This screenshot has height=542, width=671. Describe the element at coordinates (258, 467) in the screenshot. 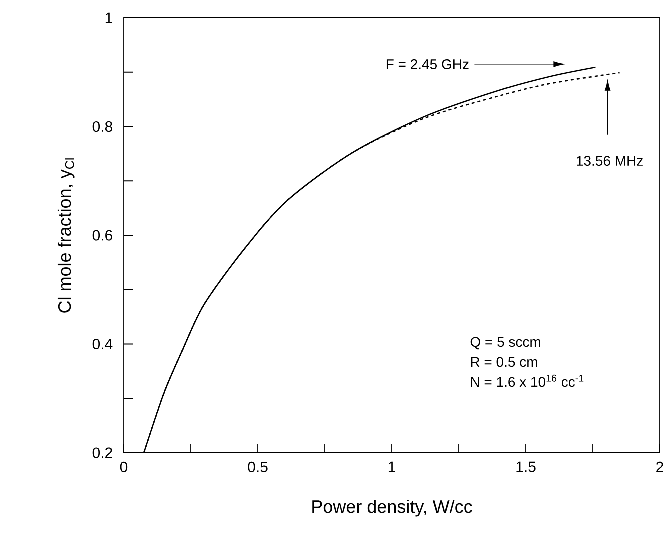

I see `x-tick-label: 0.5` at that location.